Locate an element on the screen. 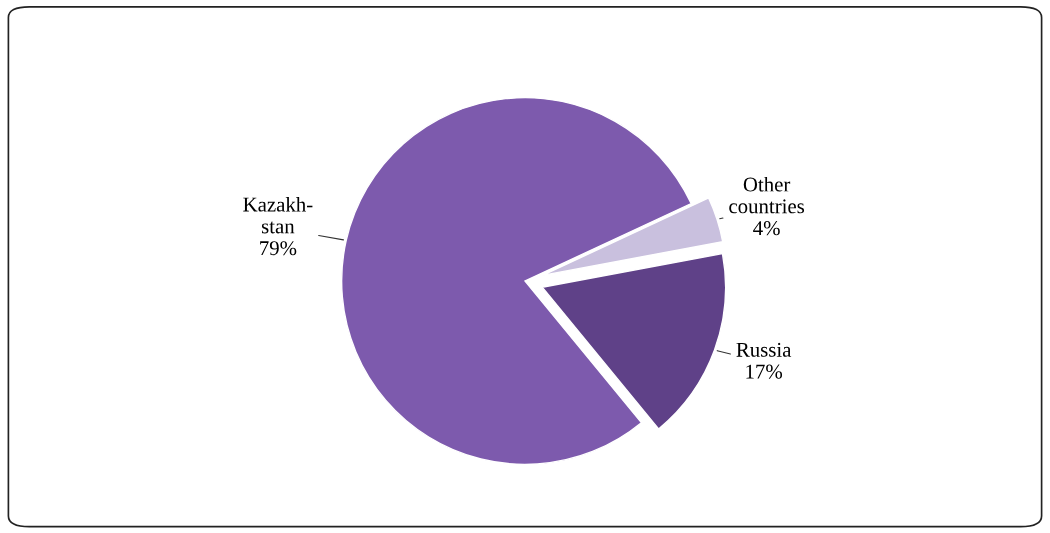 This screenshot has width=1050, height=533. data-label: 17% is located at coordinates (764, 371).